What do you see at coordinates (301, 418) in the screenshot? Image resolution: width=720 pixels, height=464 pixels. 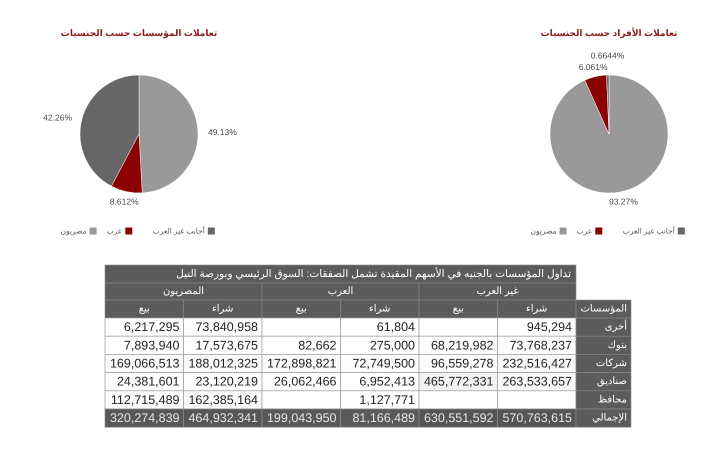 I see `data-label: 199,043,950` at bounding box center [301, 418].